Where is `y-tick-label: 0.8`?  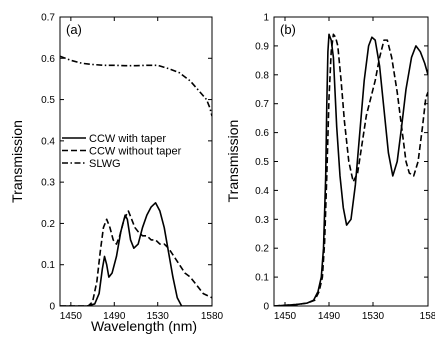 y-tick-label: 0.8 is located at coordinates (262, 75).